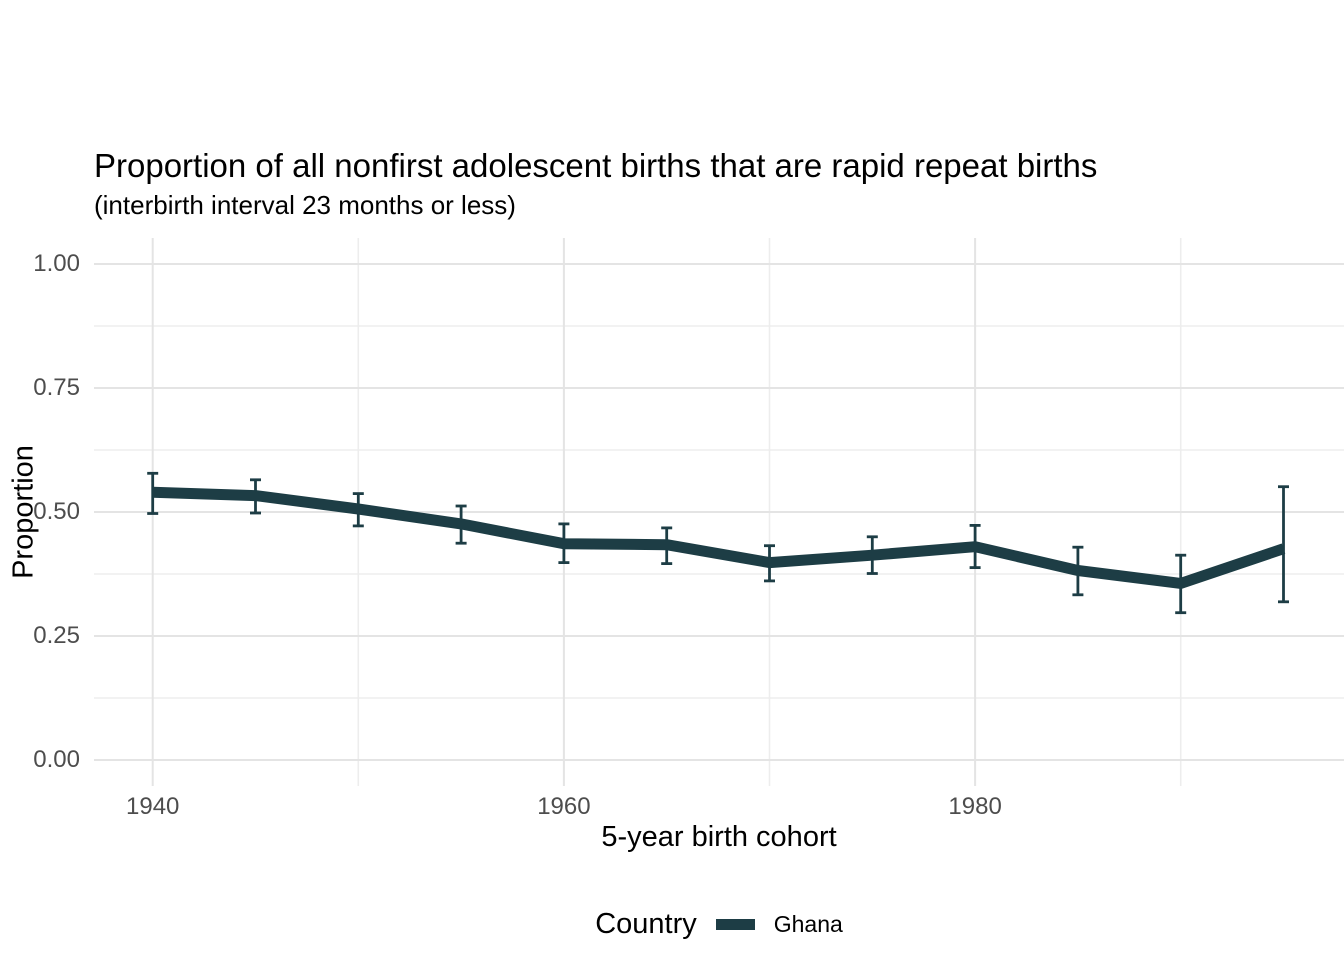 The image size is (1344, 960). I want to click on legend: Country Ghana, so click(719, 924).